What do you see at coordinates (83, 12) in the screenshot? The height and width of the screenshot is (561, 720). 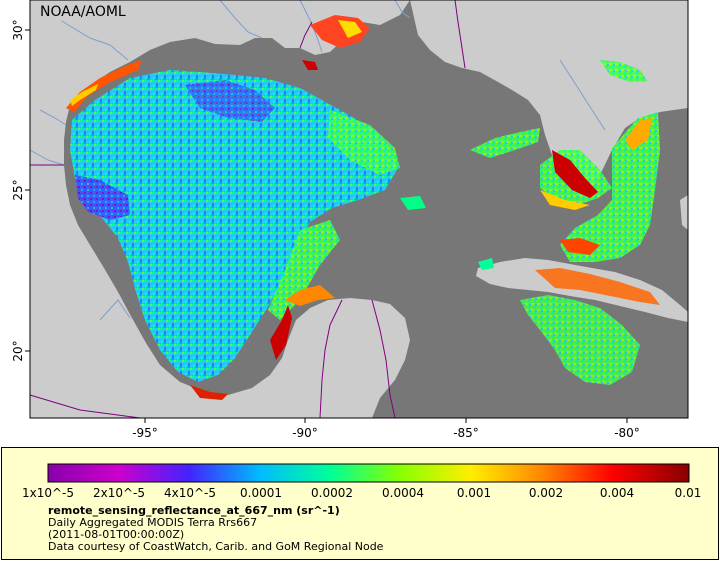 I see `credit-label: NOAA/AOML` at bounding box center [83, 12].